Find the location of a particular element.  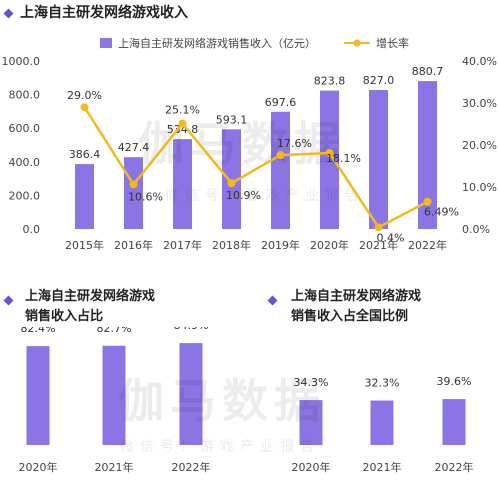

right-axis-tick-label: 0.0% is located at coordinates (476, 229).